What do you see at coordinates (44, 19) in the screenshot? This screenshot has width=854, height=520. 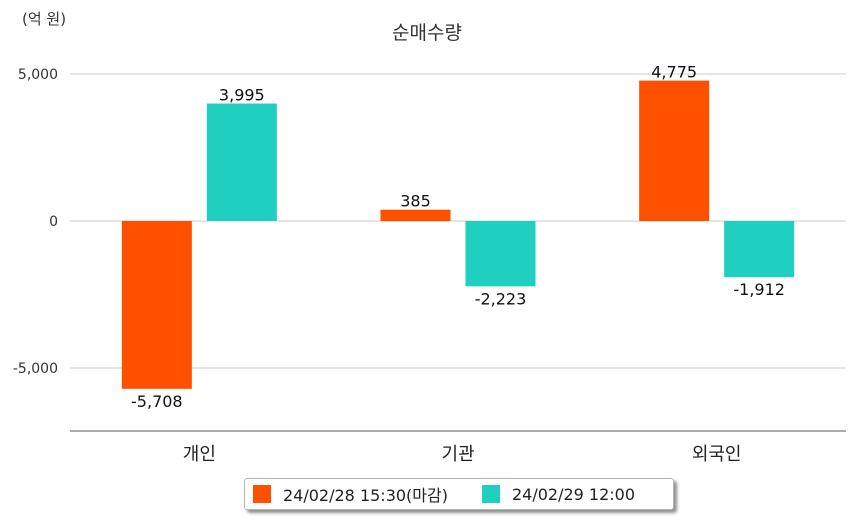 I see `y-unit-label: (억 원)` at bounding box center [44, 19].